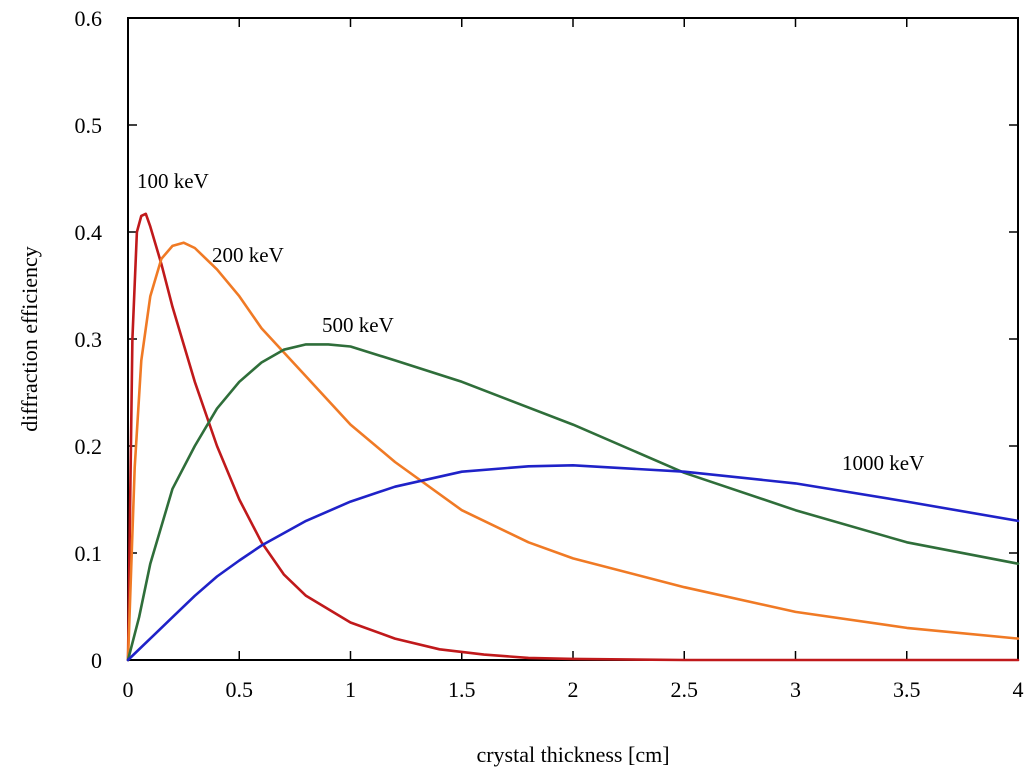 The width and height of the screenshot is (1026, 774). Describe the element at coordinates (573, 689) in the screenshot. I see `x-tick-label: 2` at that location.